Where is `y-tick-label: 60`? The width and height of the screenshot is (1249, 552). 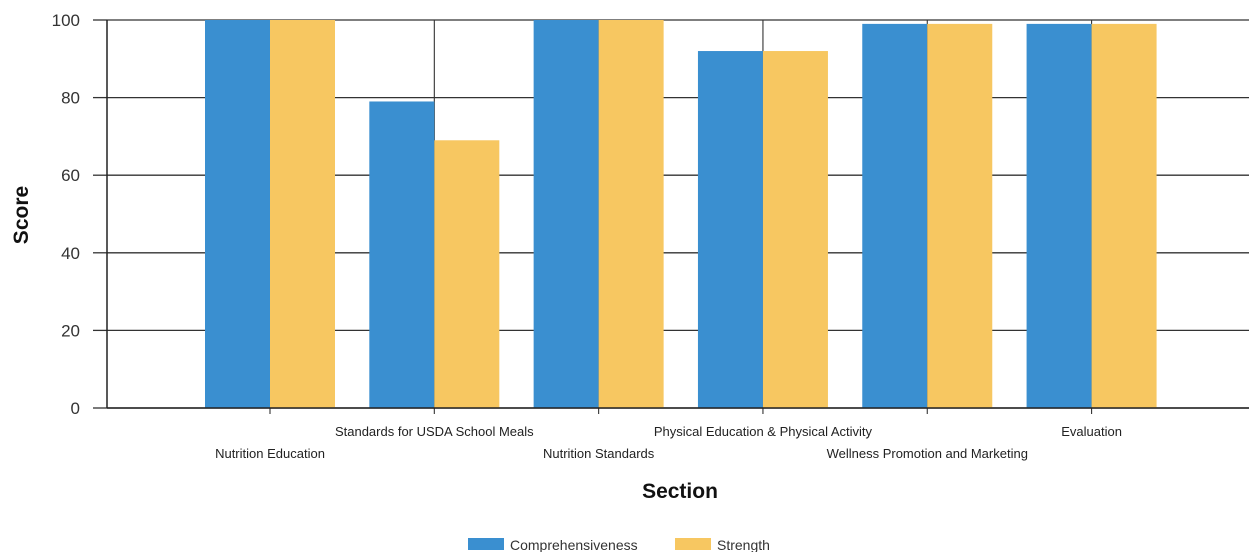
y-tick-label: 60 is located at coordinates (70, 175).